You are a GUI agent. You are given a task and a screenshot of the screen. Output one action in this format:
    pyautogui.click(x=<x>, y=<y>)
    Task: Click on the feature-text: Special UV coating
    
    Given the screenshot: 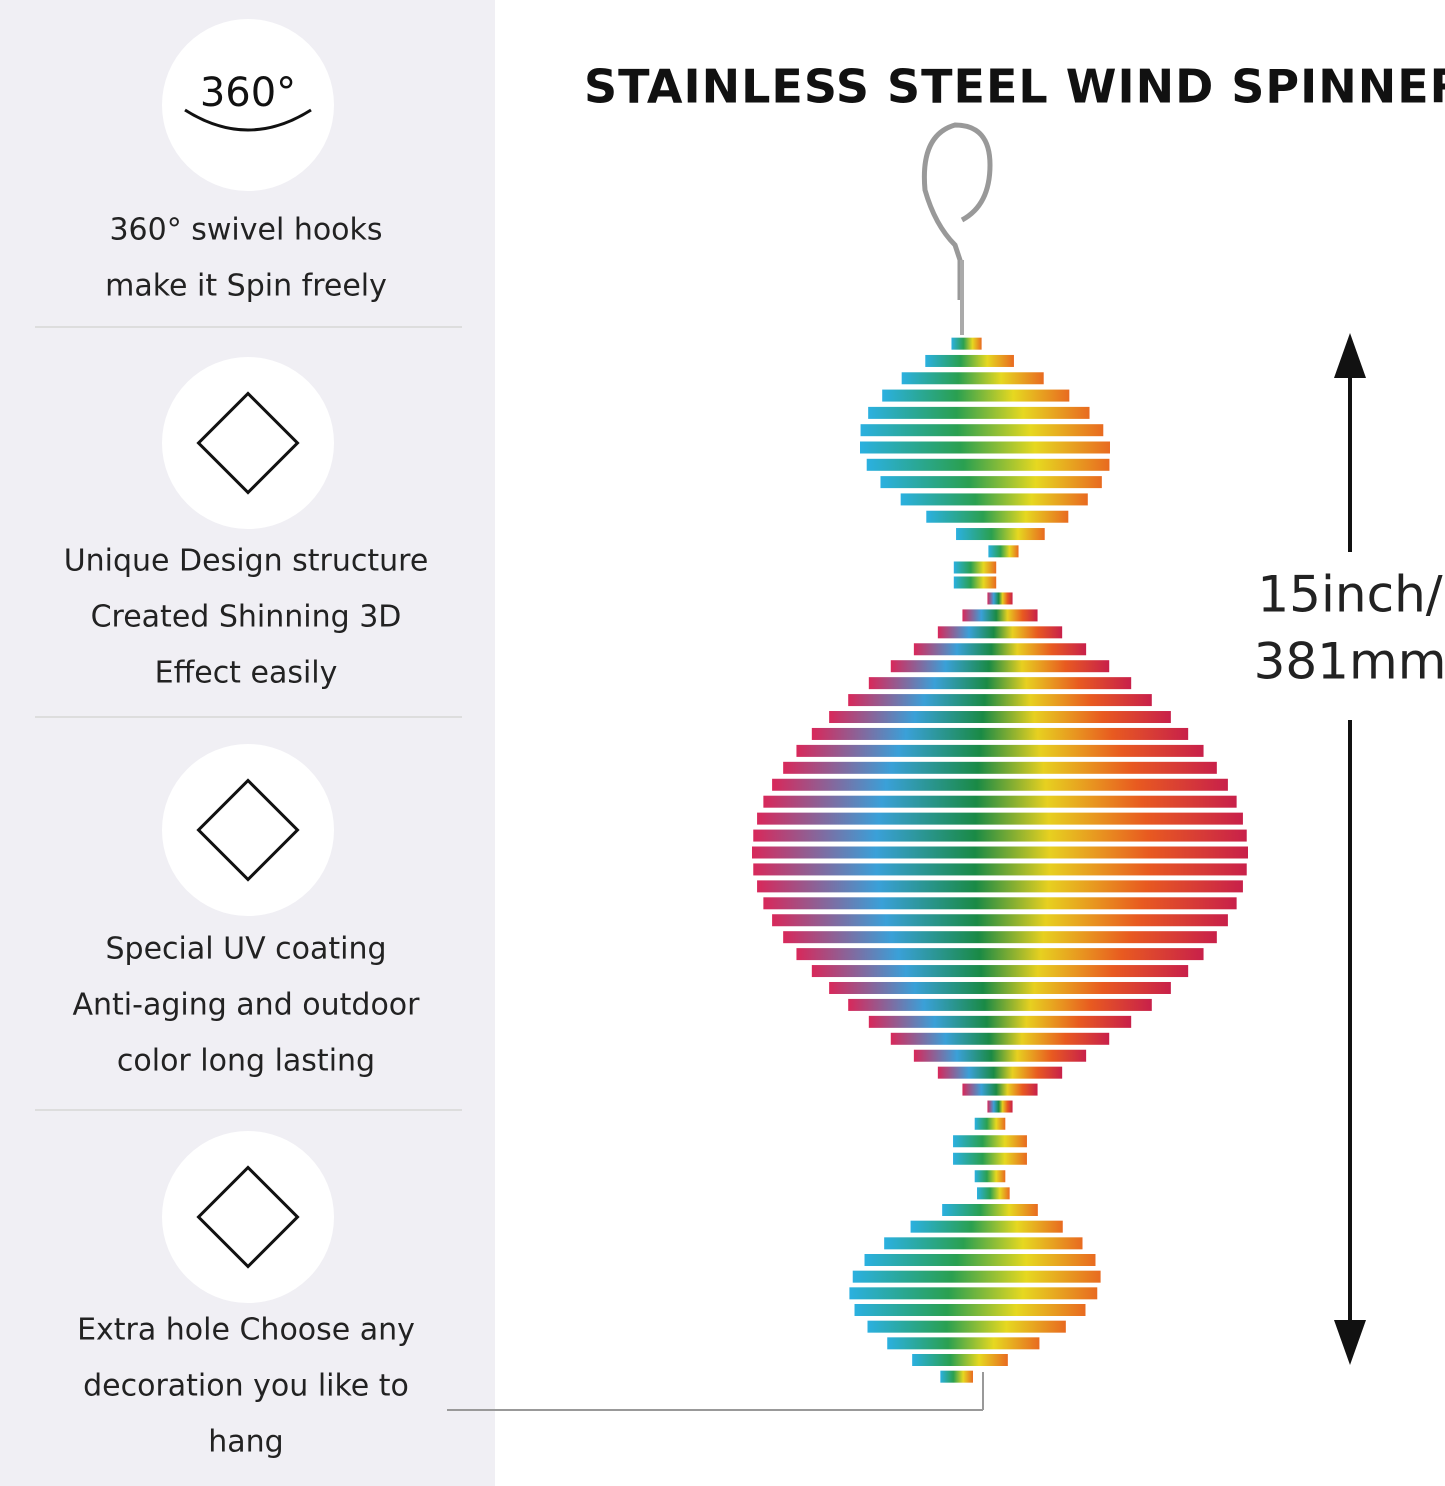 What is the action you would take?
    pyautogui.click(x=245, y=949)
    